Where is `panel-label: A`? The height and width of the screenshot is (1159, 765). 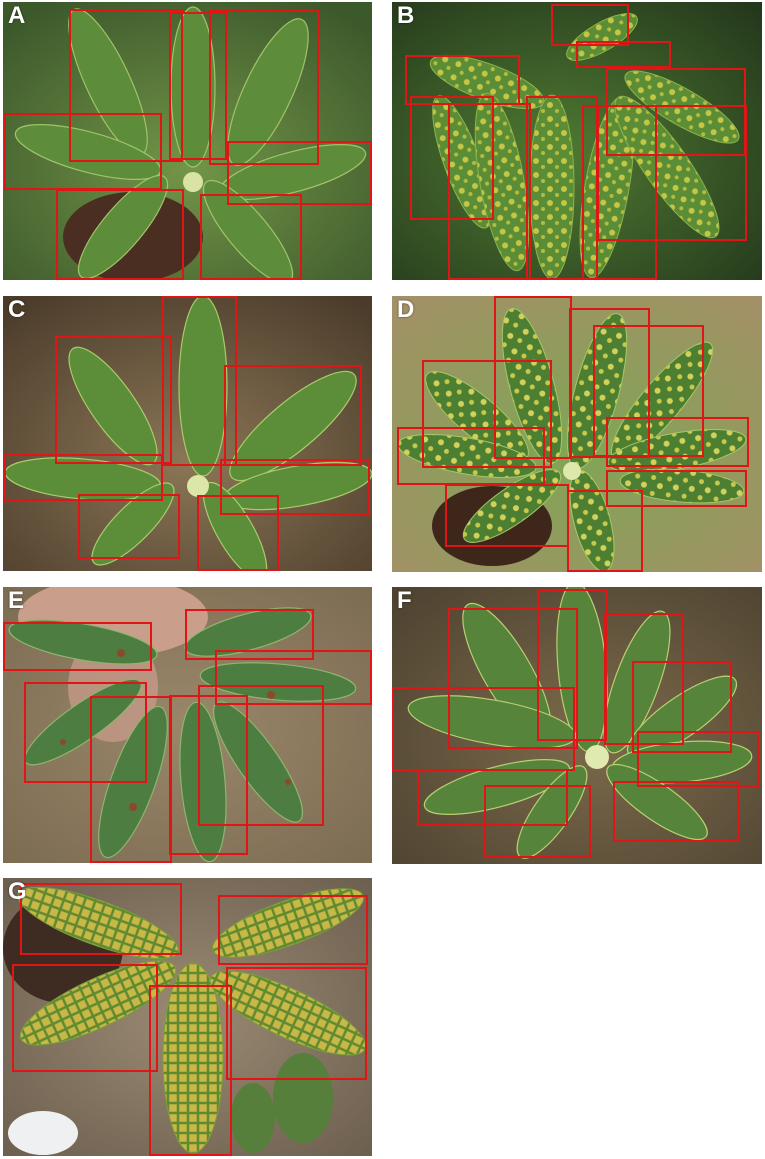
panel-label: A is located at coordinates (17, 15).